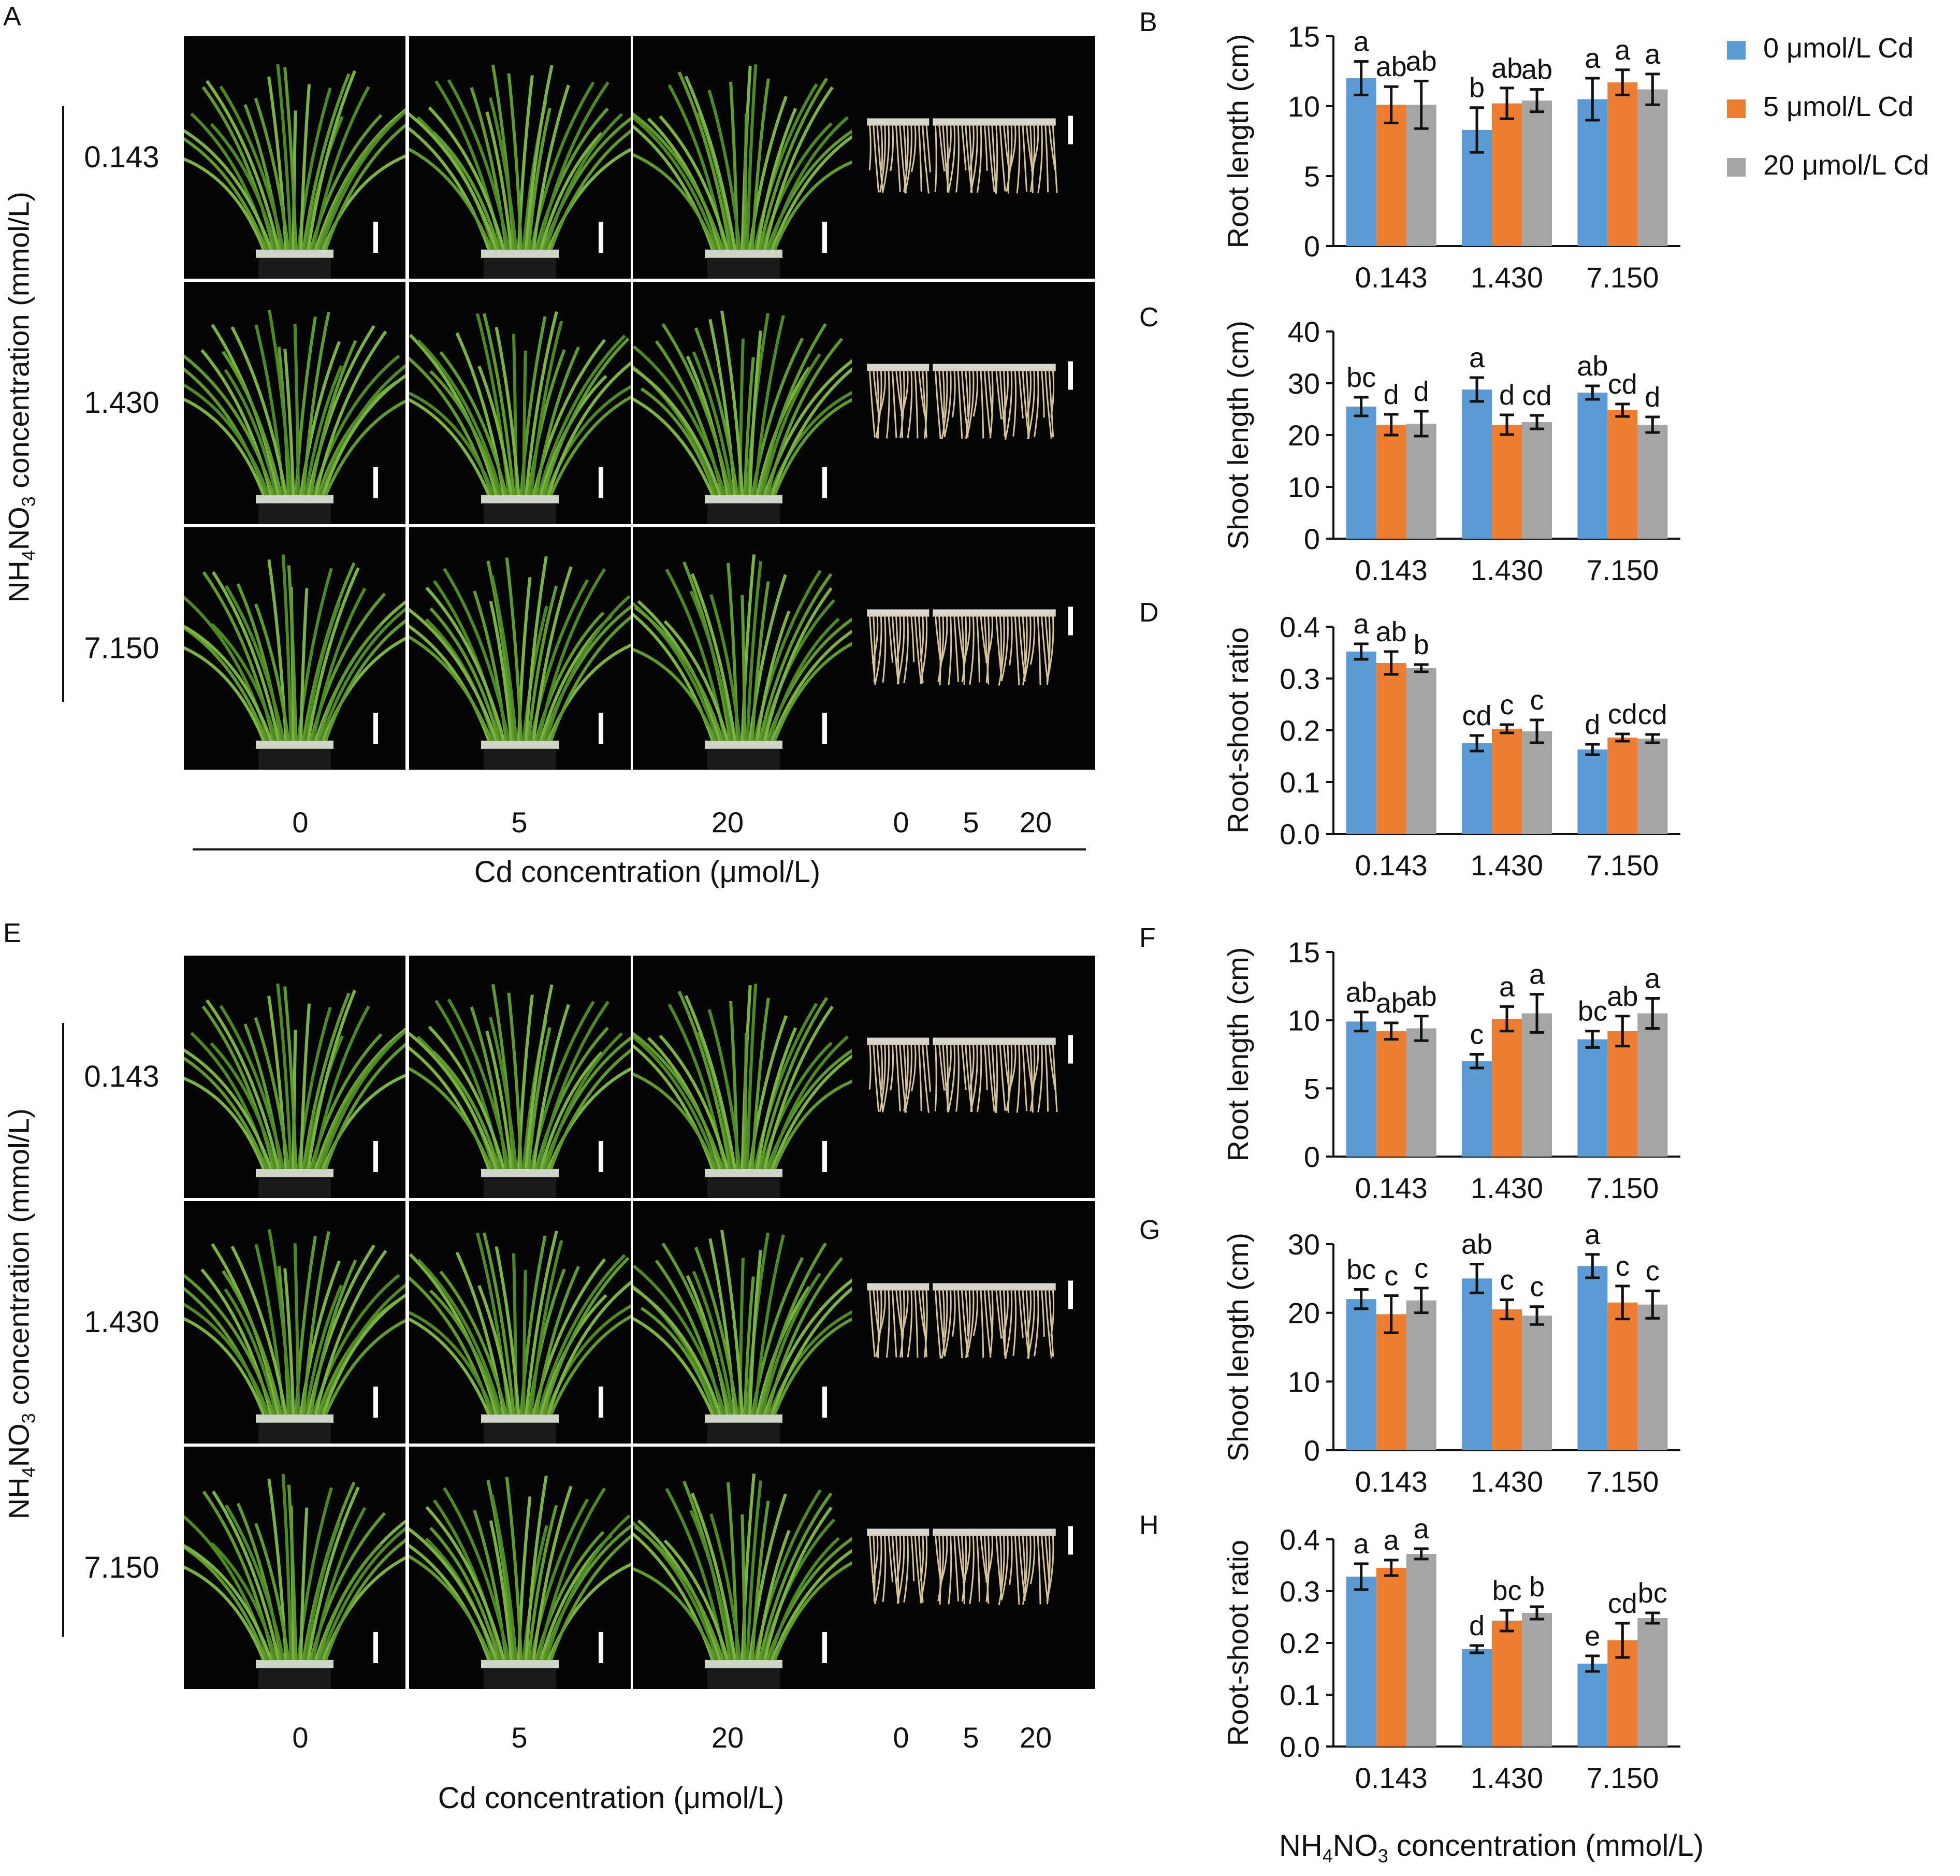 This screenshot has width=1960, height=1876. What do you see at coordinates (1846, 165) in the screenshot?
I see `legend-label-20: 20 μmol/L Cd` at bounding box center [1846, 165].